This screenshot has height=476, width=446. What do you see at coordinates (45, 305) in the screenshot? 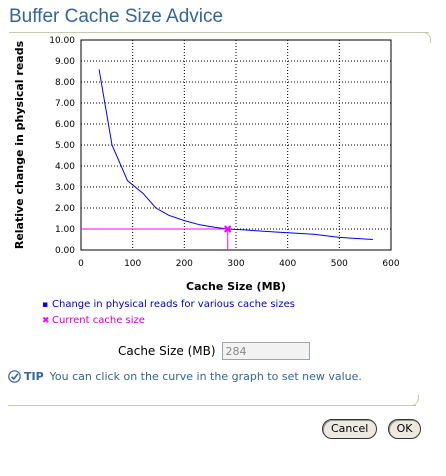
I see `series-marker-icon: ▪` at bounding box center [45, 305].